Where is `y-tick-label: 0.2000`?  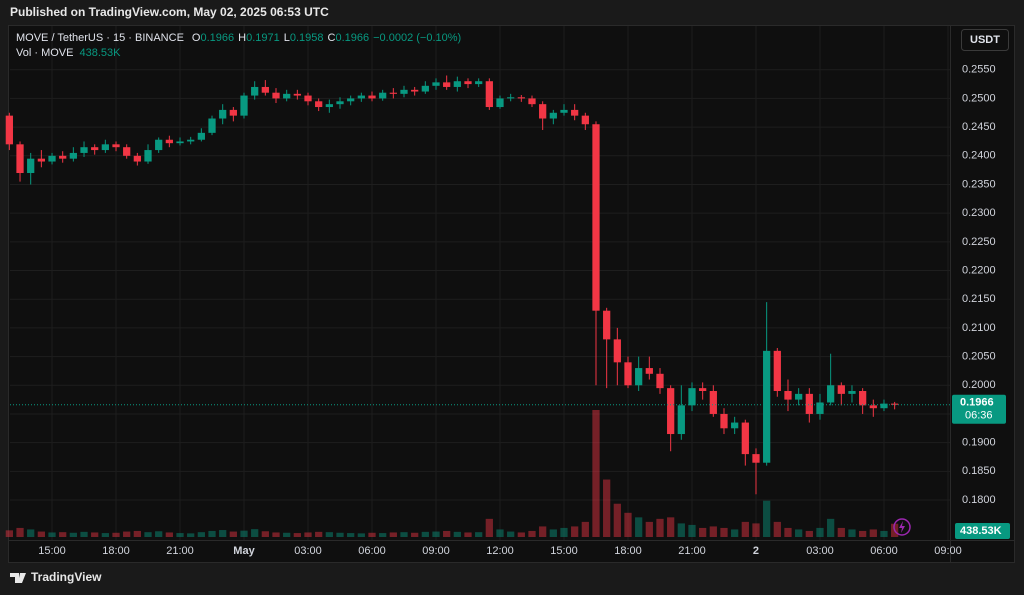
y-tick-label: 0.2000 is located at coordinates (979, 385).